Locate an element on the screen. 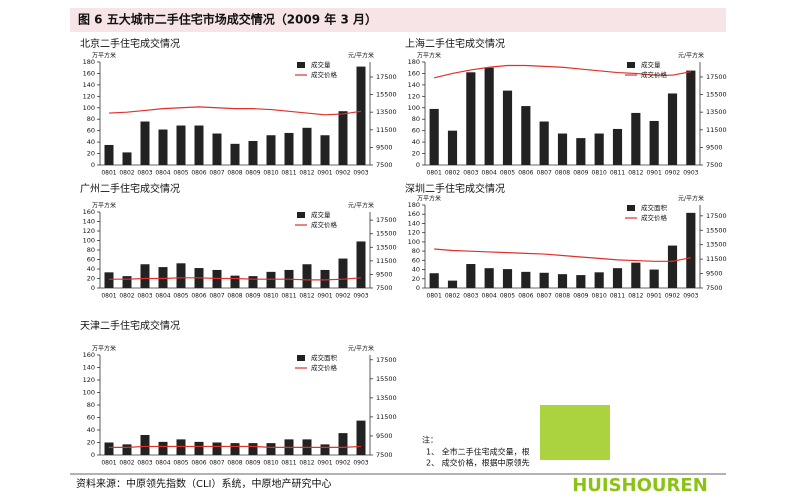 The image size is (800, 500). x-tick-label: 0903 is located at coordinates (690, 173).